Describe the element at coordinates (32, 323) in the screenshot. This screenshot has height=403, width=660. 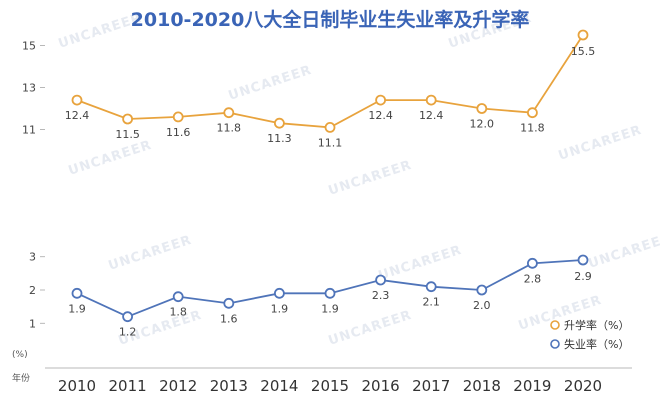
I see `y-tick-label: 1` at that location.